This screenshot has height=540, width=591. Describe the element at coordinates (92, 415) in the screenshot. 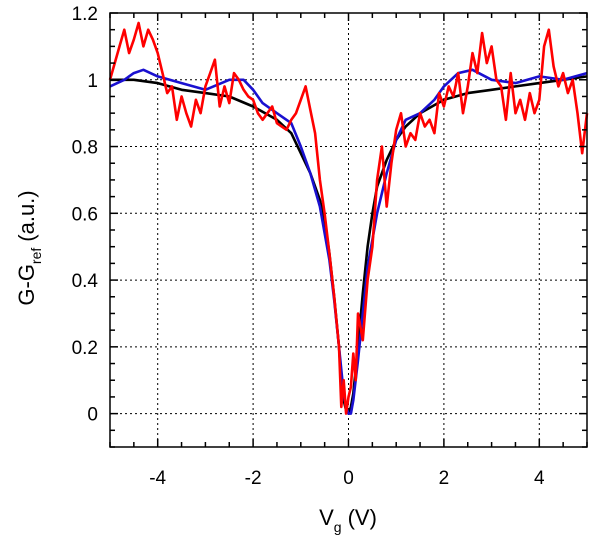

I see `y-tick-label: 0` at that location.